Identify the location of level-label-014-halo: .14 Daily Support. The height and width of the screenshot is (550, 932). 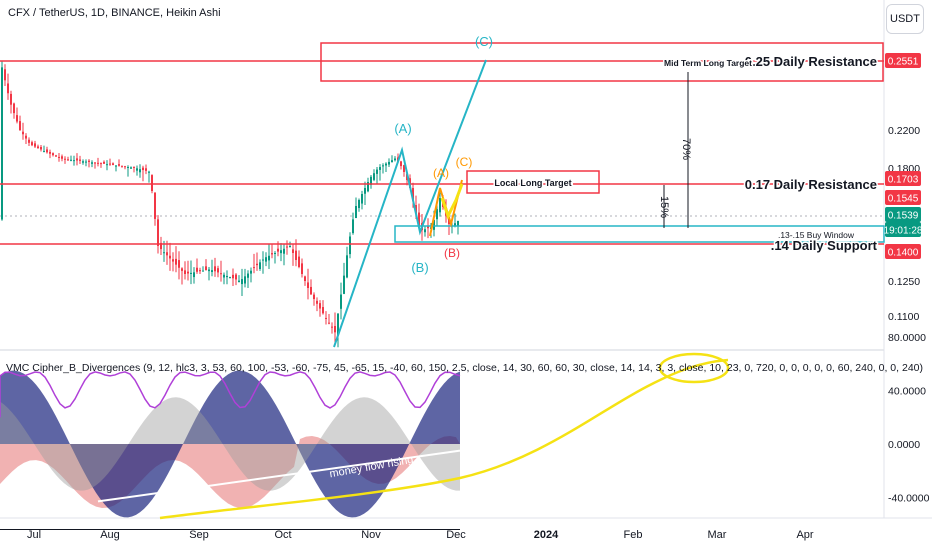
(824, 245).